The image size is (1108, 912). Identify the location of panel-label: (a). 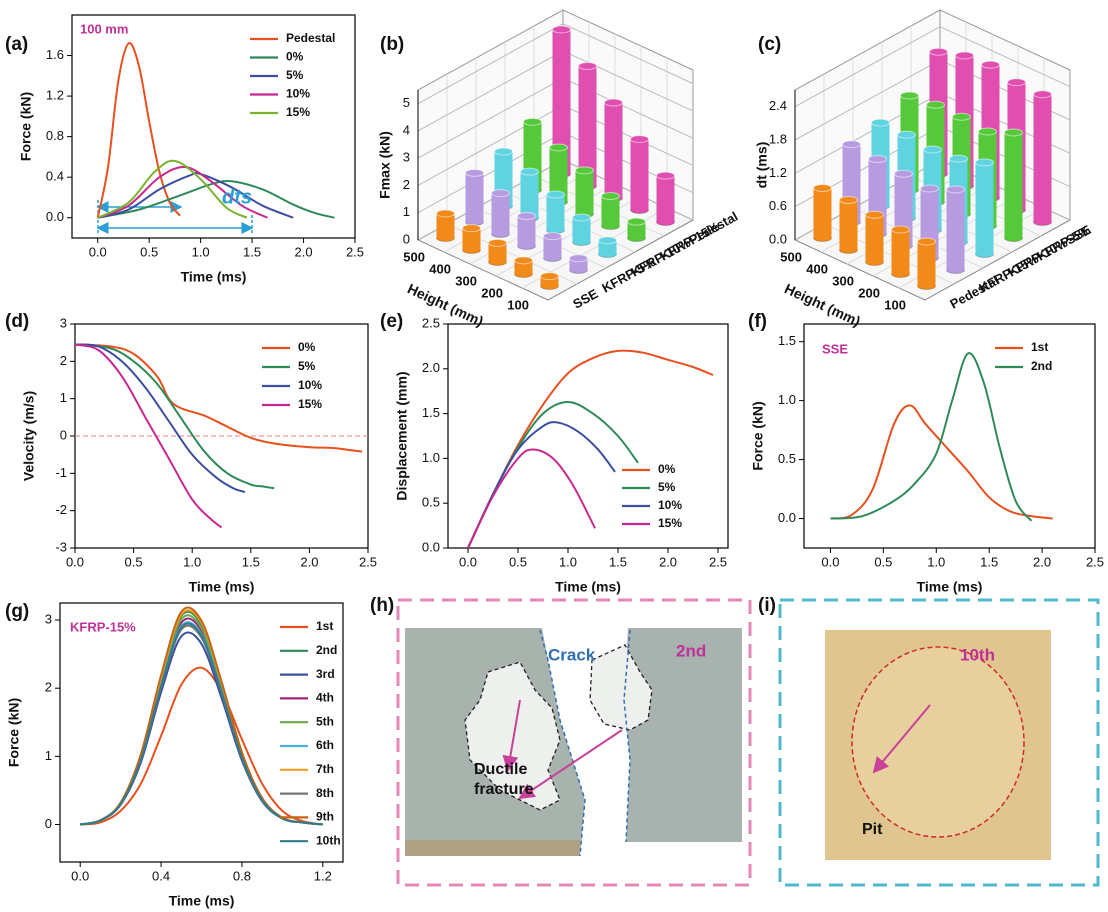
(16, 44).